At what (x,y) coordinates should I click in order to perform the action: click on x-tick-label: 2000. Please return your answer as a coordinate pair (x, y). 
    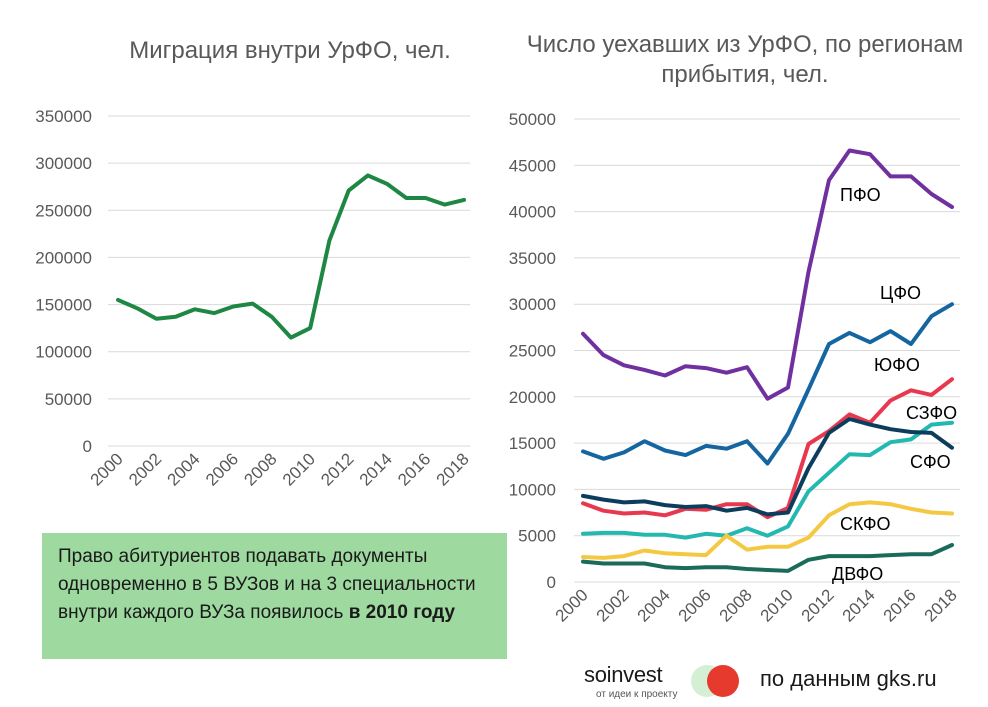
    Looking at the image, I should click on (572, 605).